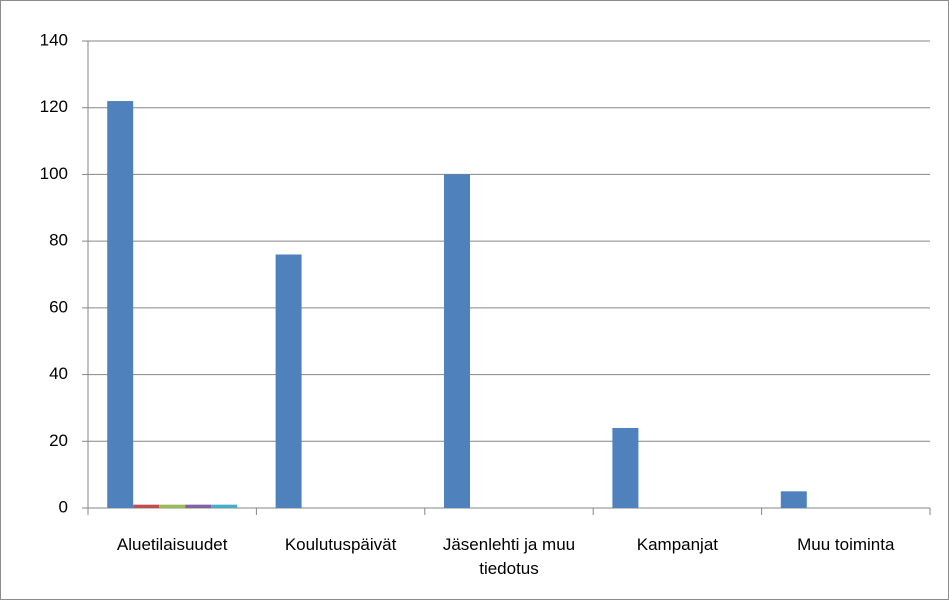 The image size is (949, 600). What do you see at coordinates (340, 544) in the screenshot?
I see `x-tick-label: Koulutuspäivät` at bounding box center [340, 544].